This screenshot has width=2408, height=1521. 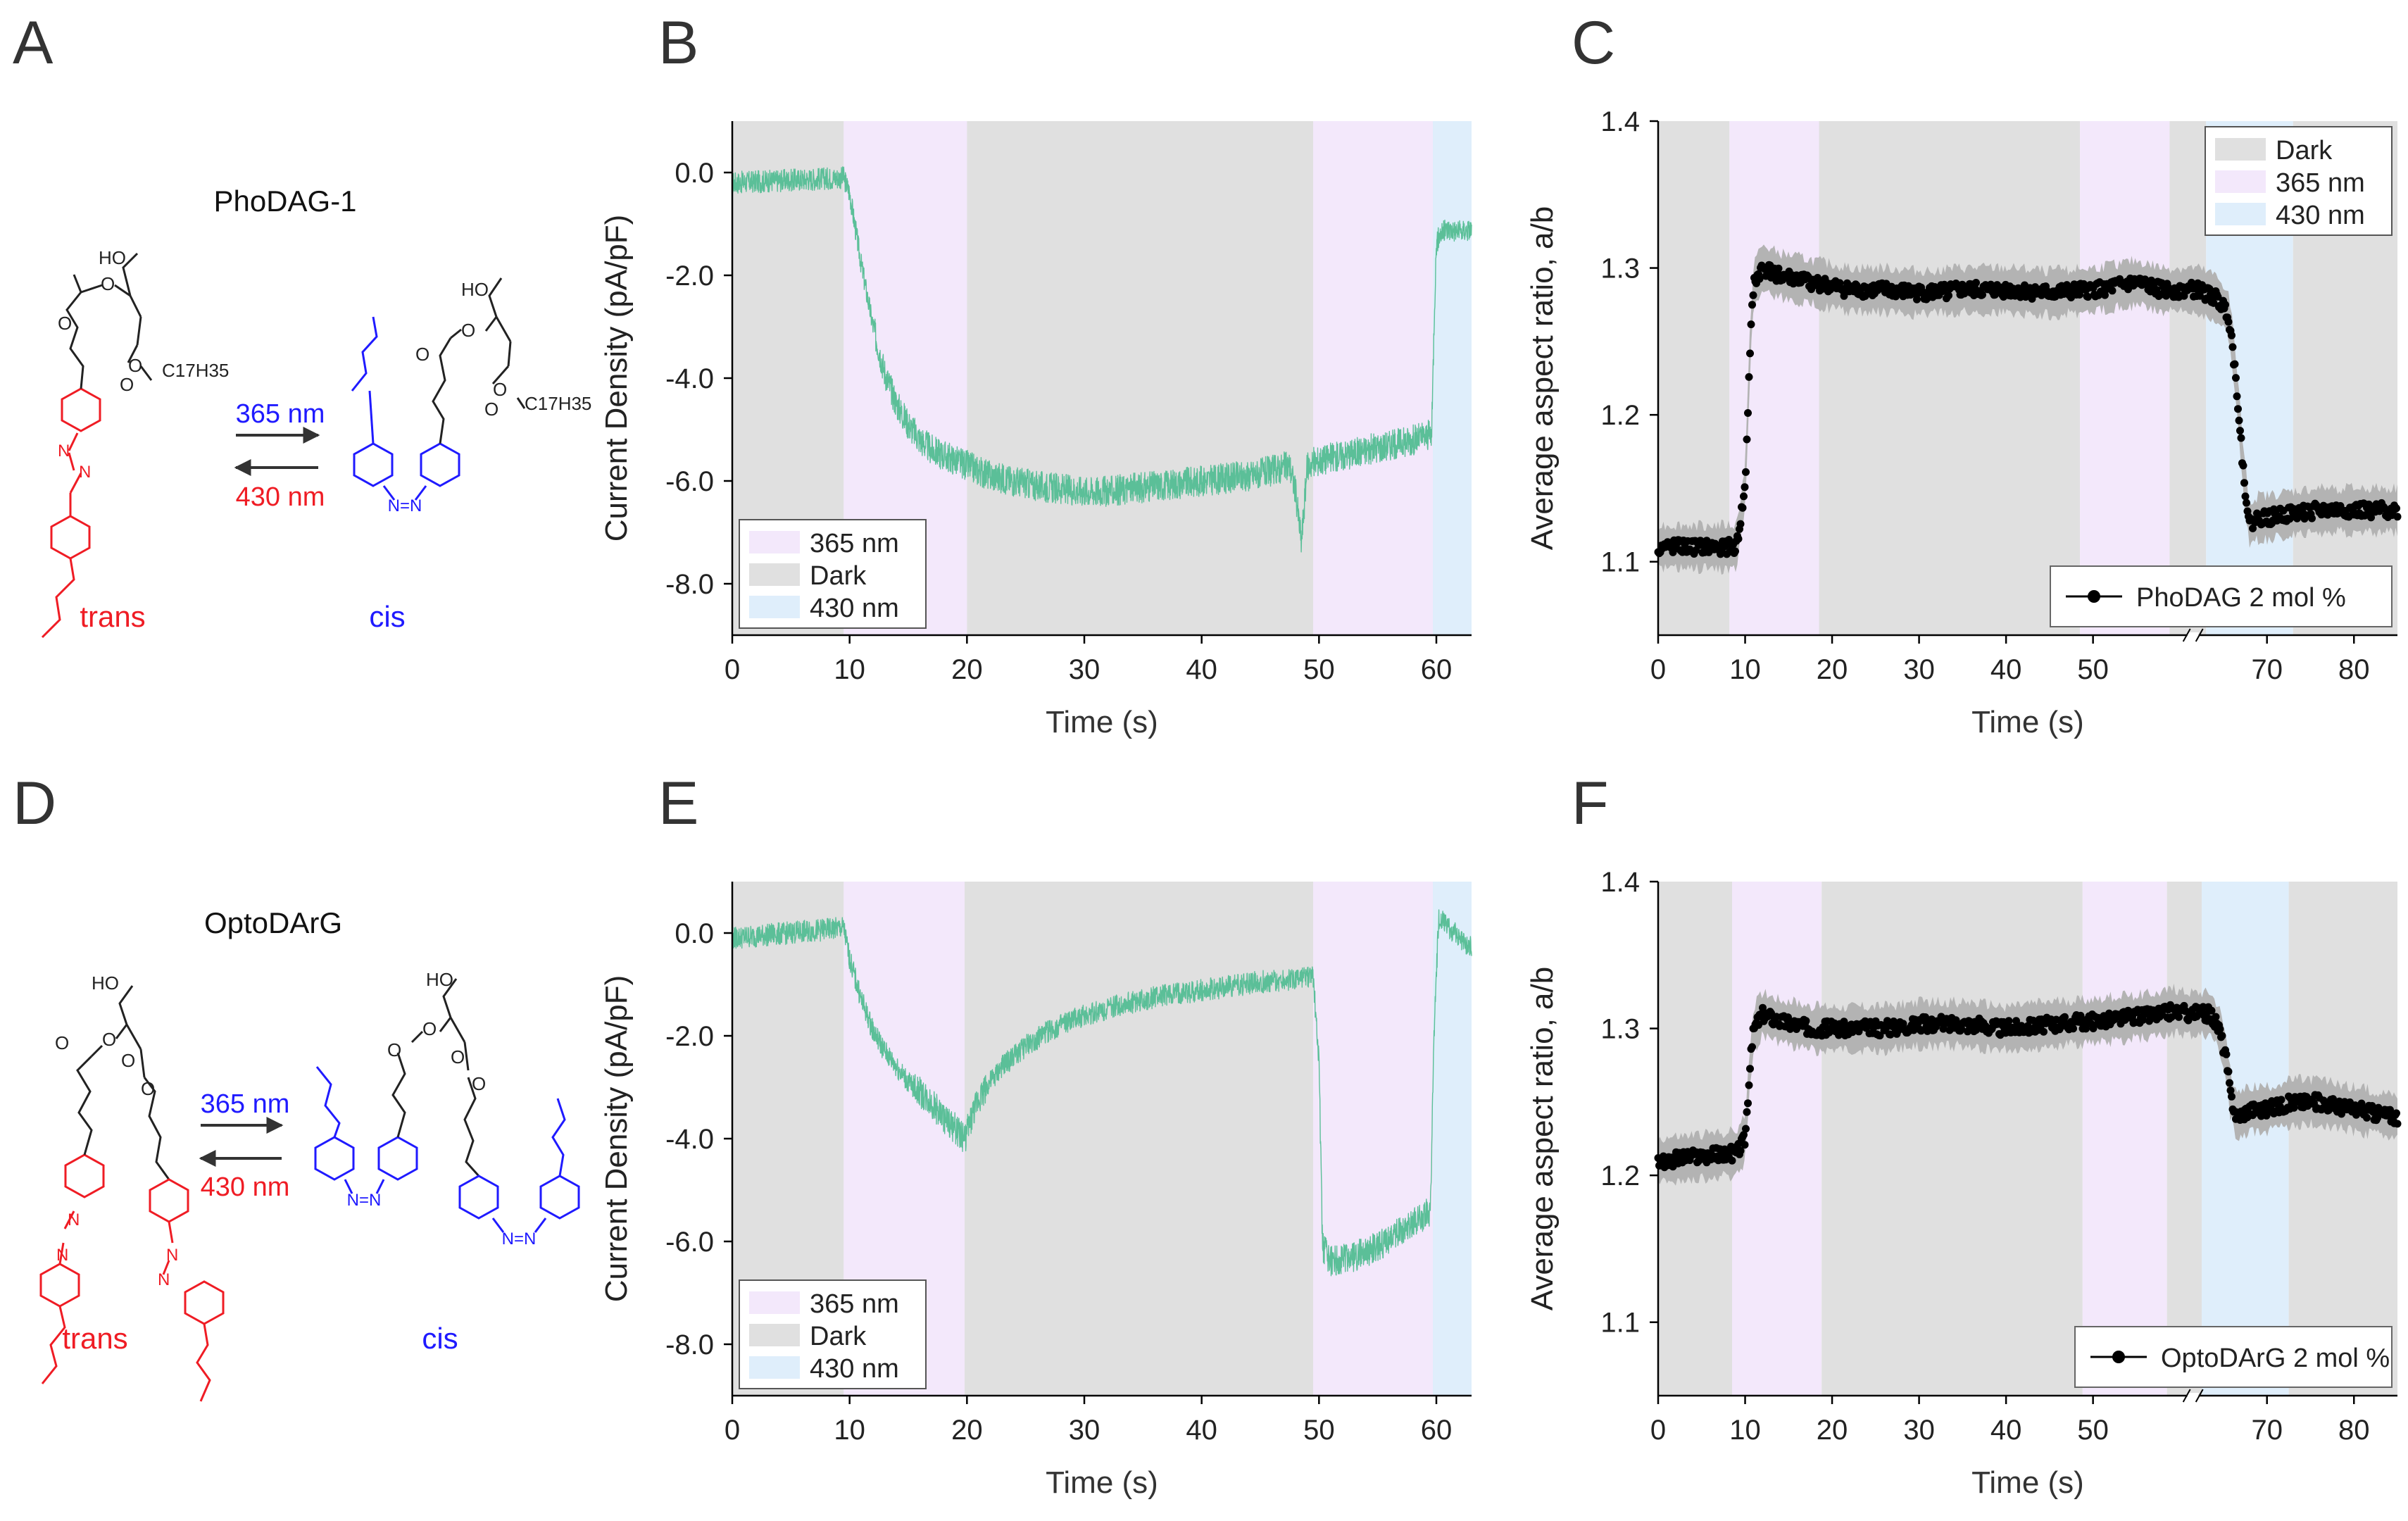 What do you see at coordinates (2186, 1396) in the screenshot?
I see `axis-break-mark` at bounding box center [2186, 1396].